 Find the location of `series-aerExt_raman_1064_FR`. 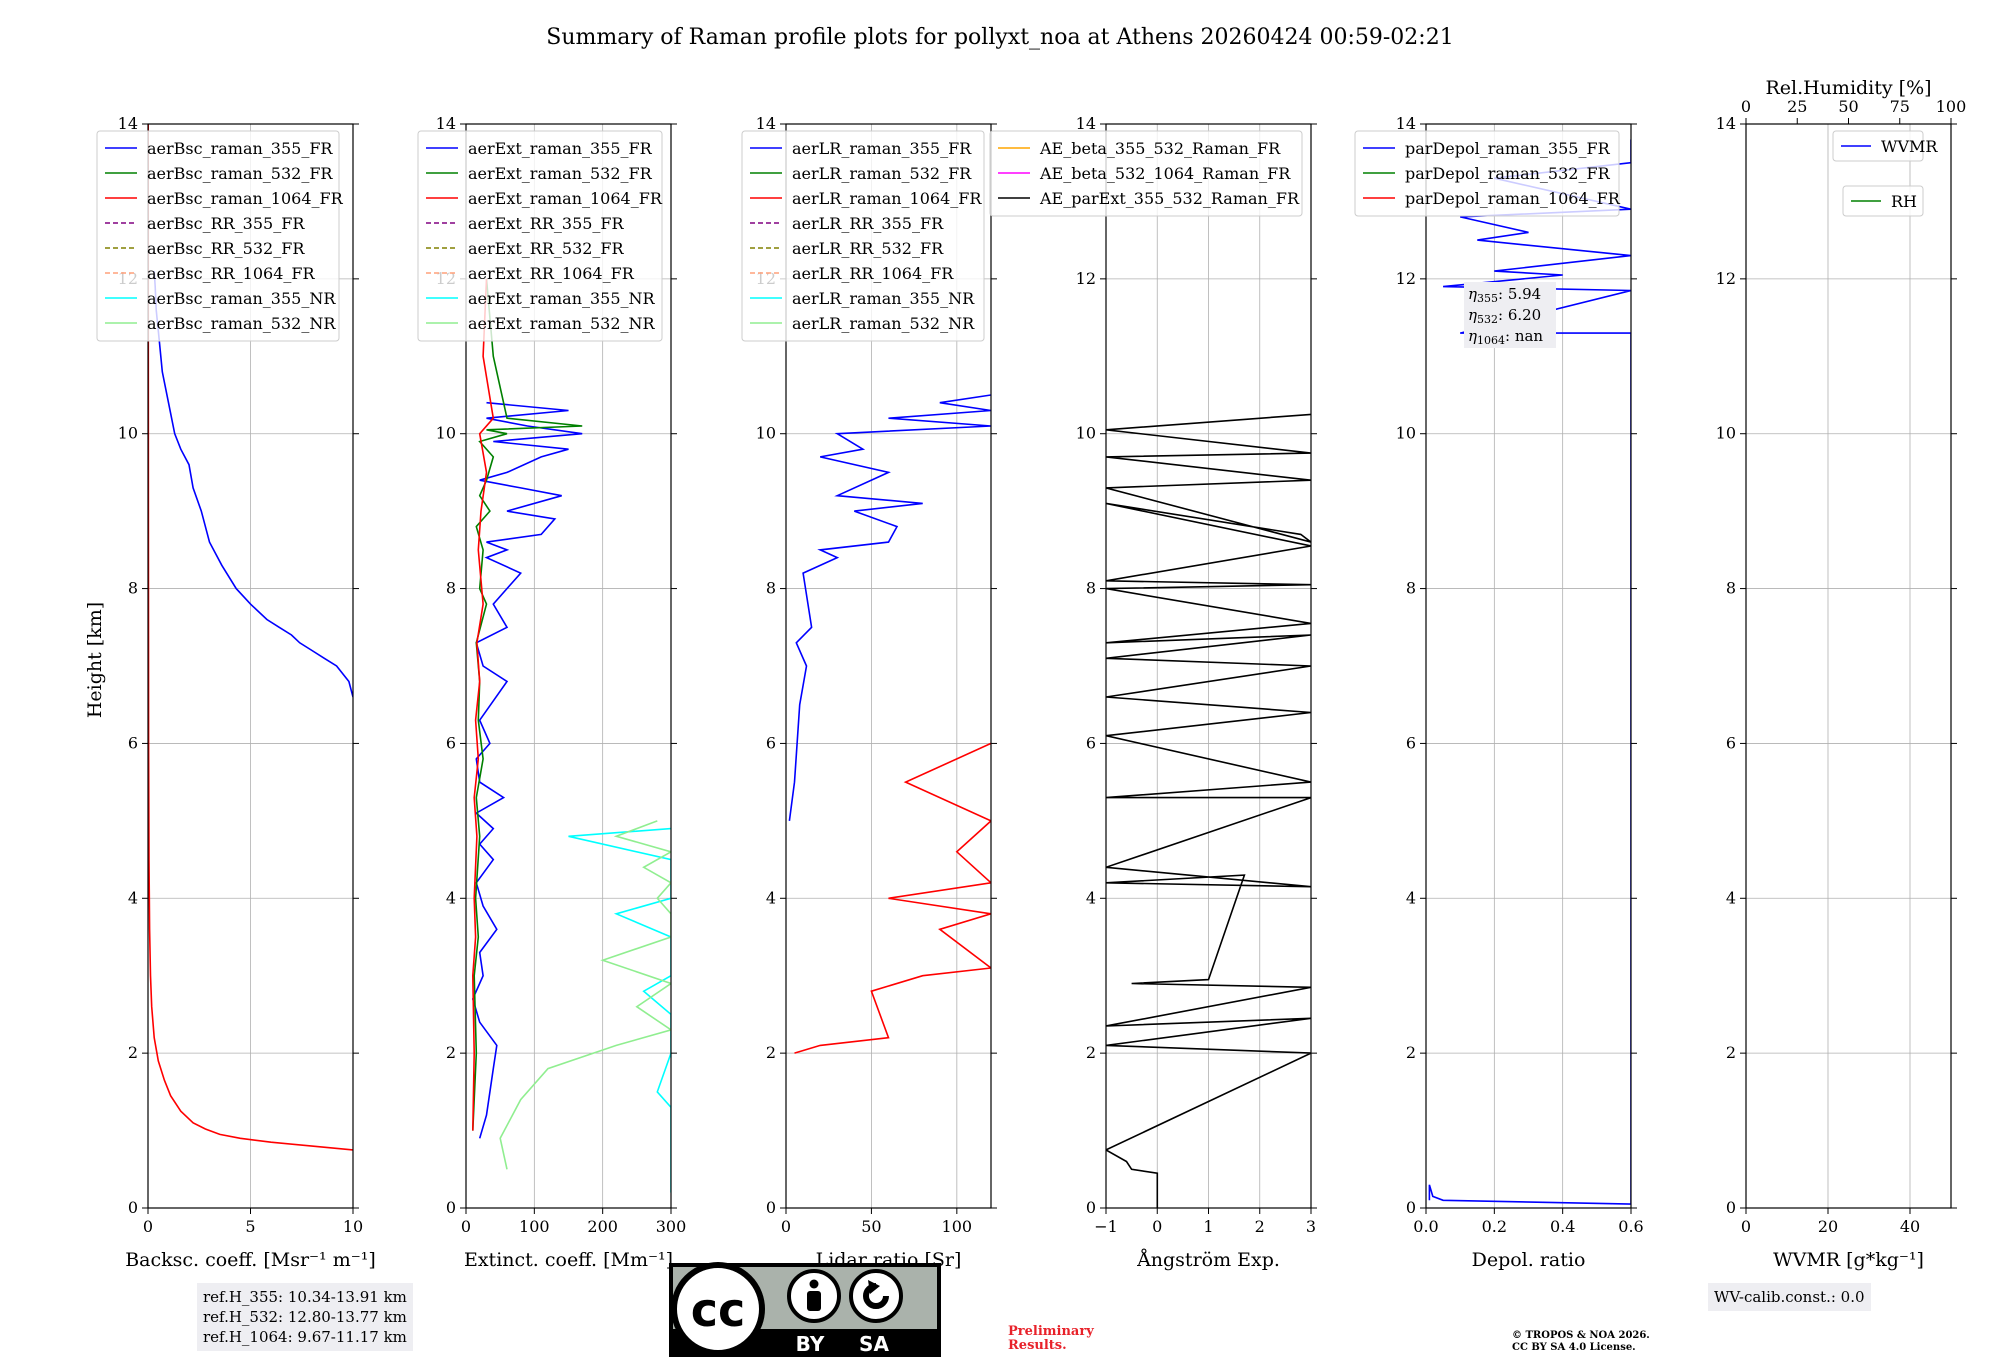

series-aerExt_raman_1064_FR is located at coordinates (483, 704).